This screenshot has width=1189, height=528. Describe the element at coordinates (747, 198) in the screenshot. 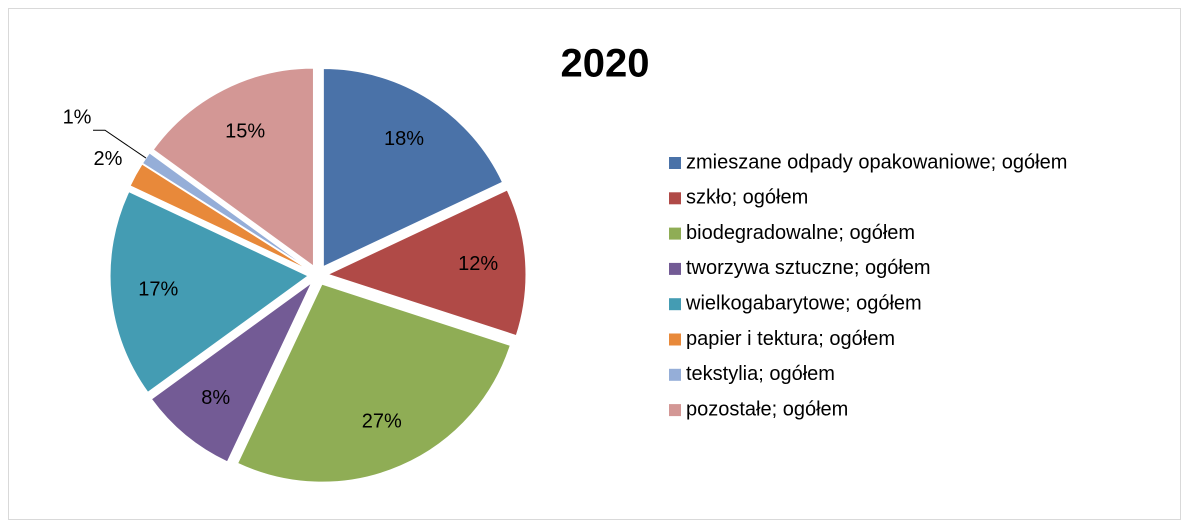

I see `legend-label: szkło; ogółem` at that location.